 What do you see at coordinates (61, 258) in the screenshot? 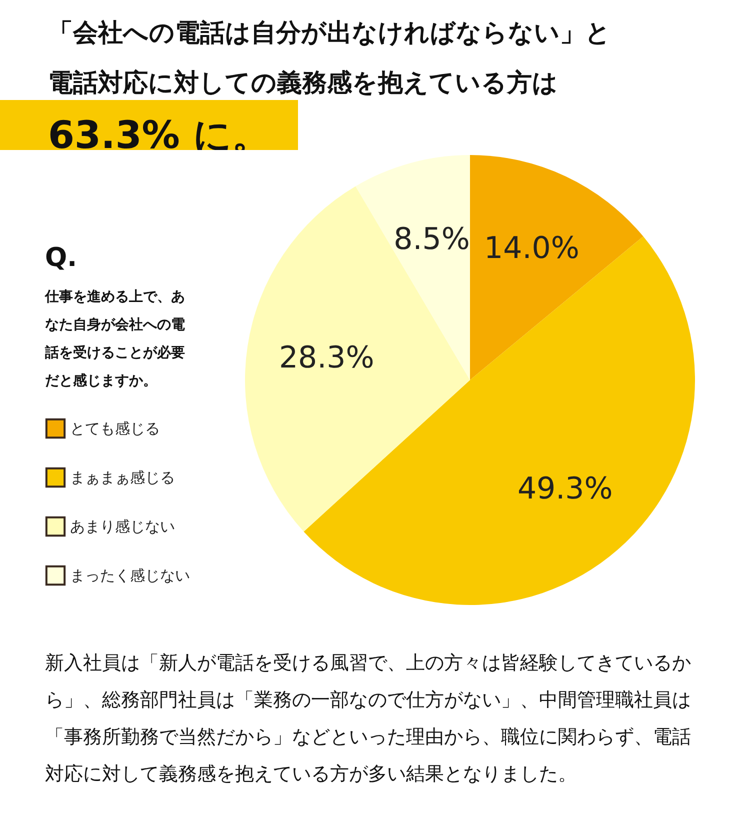
I see `text: Q.` at bounding box center [61, 258].